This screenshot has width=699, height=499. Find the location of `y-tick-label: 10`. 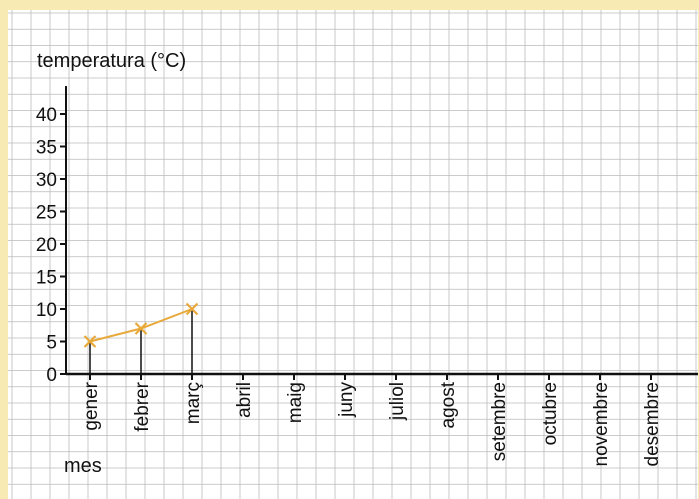

y-tick-label: 10 is located at coordinates (46, 310).